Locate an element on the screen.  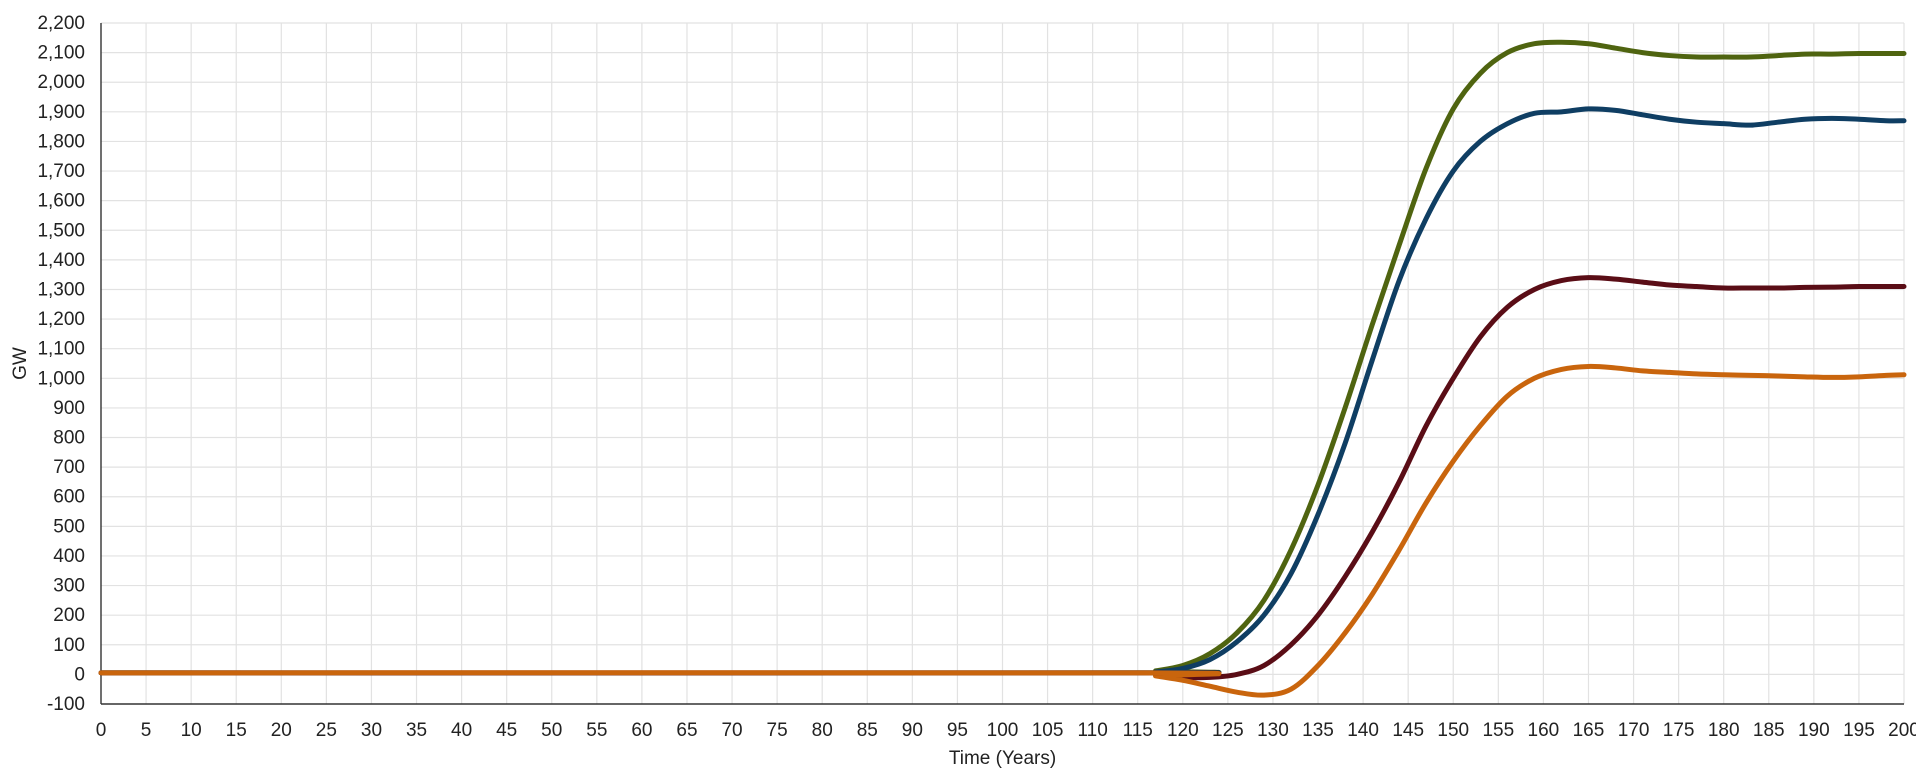
y-tick-label: 1,900 is located at coordinates (61, 112).